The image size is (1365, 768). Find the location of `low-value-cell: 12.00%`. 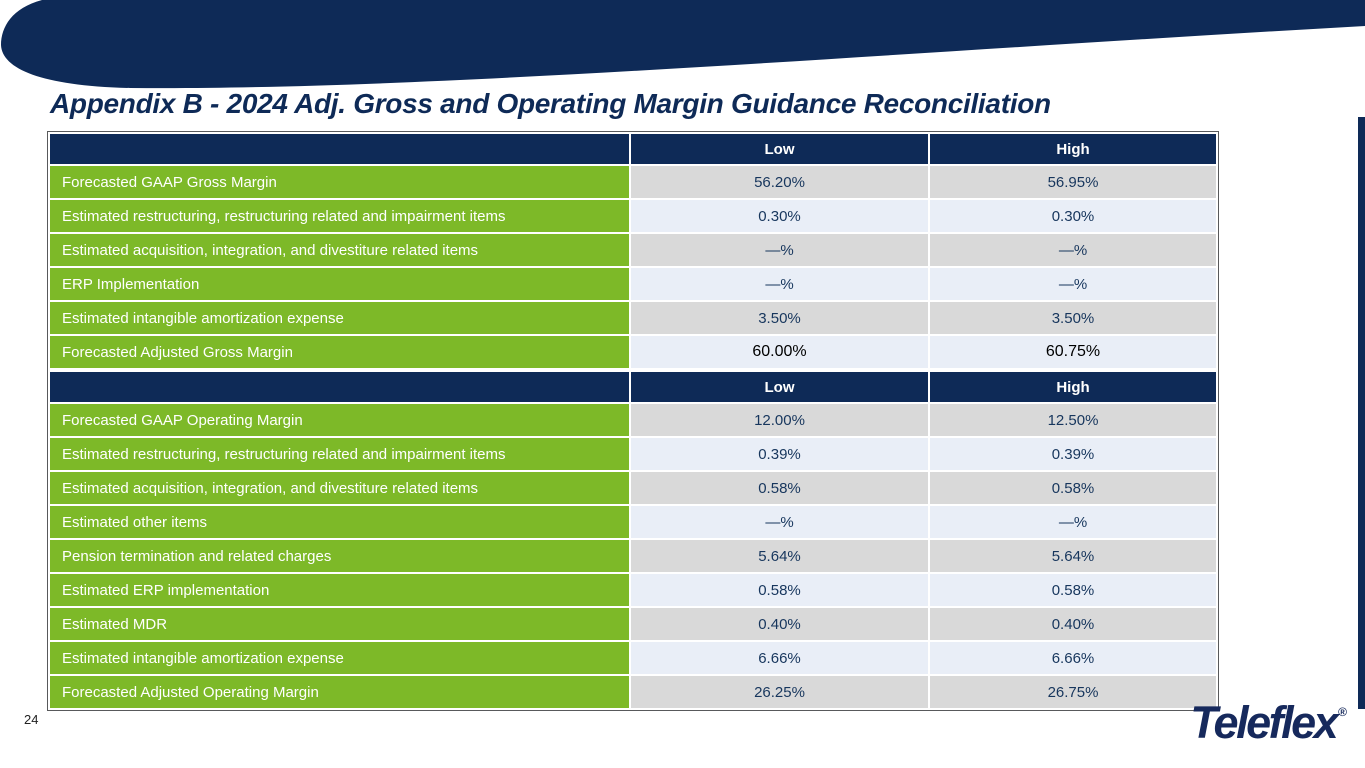

low-value-cell: 12.00% is located at coordinates (779, 420).